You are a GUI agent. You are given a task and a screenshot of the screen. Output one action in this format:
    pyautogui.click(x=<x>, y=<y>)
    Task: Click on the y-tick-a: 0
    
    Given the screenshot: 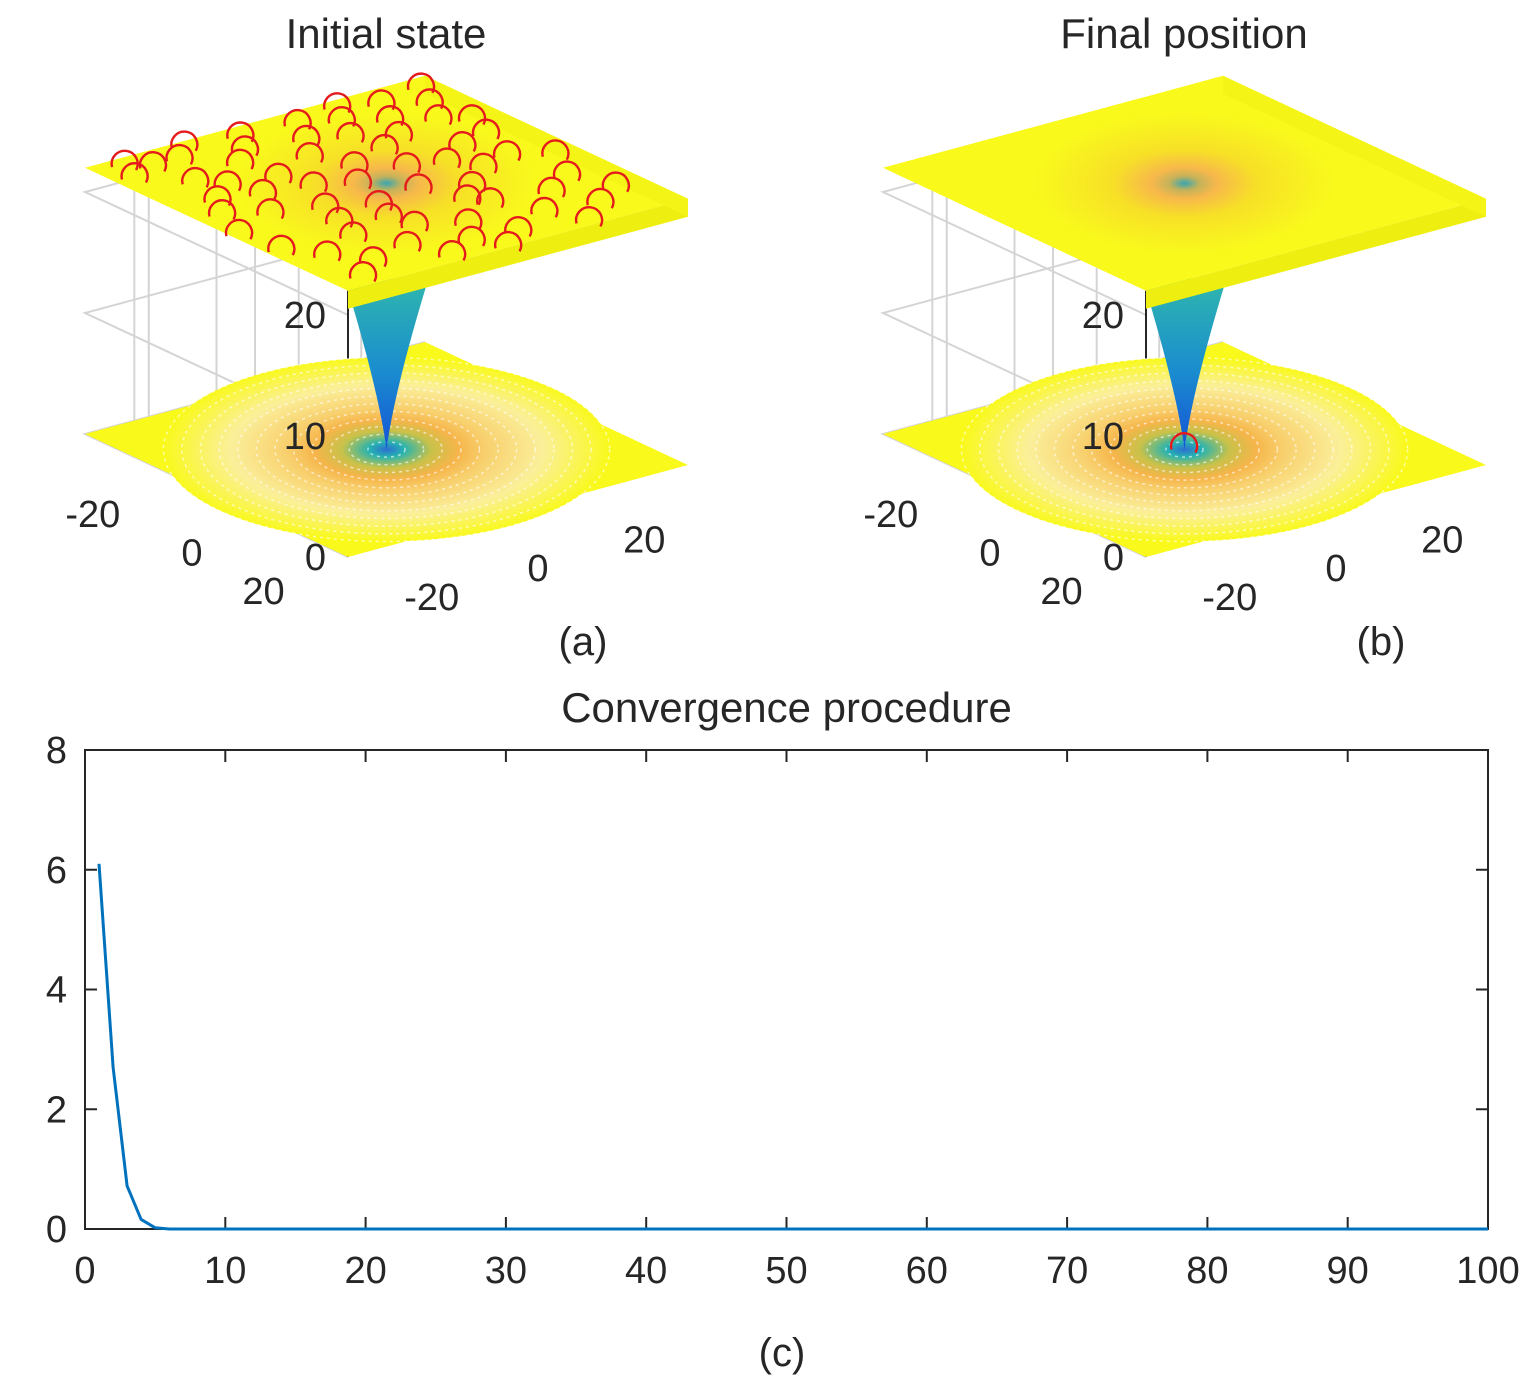 What is the action you would take?
    pyautogui.click(x=191, y=554)
    